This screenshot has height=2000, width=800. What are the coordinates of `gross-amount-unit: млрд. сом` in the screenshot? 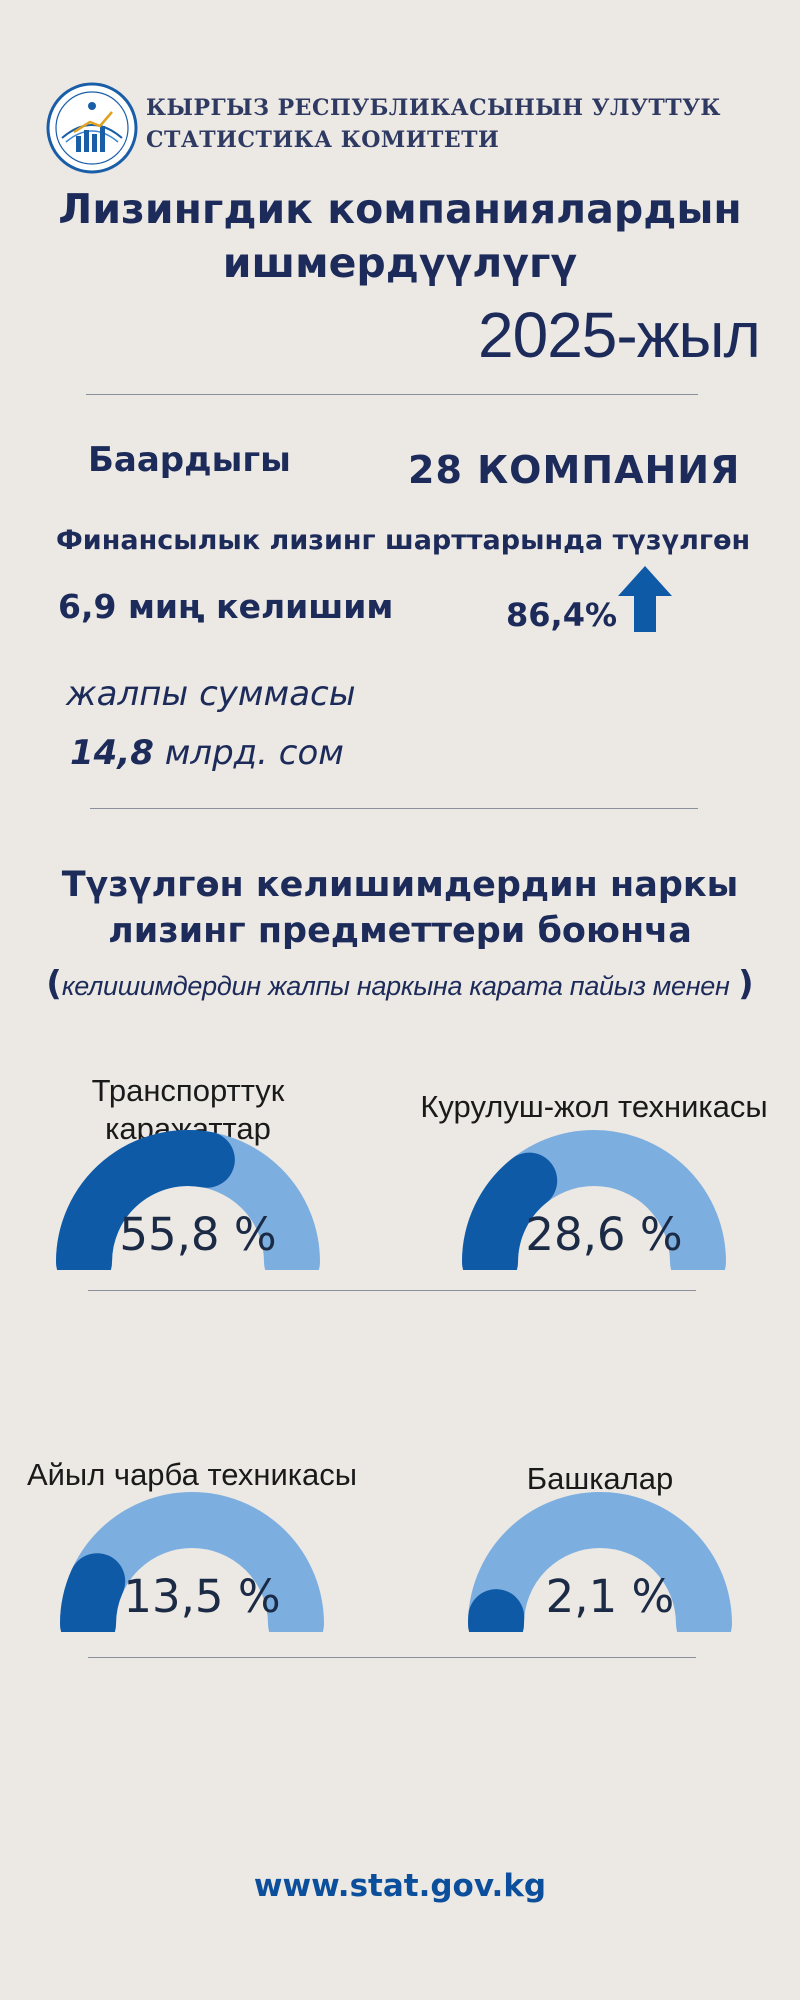 It's located at (248, 753).